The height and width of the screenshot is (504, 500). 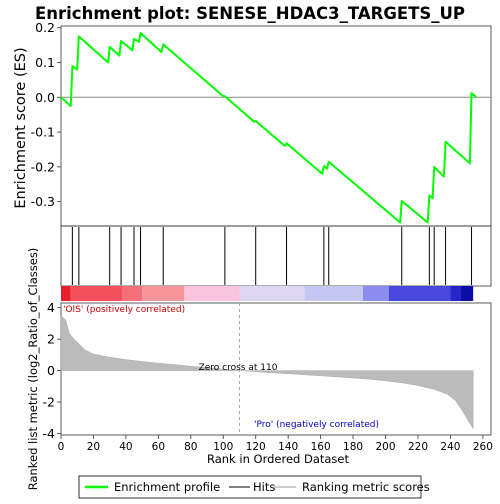 What do you see at coordinates (49, 402) in the screenshot?
I see `metric-y-tick-label: -2` at bounding box center [49, 402].